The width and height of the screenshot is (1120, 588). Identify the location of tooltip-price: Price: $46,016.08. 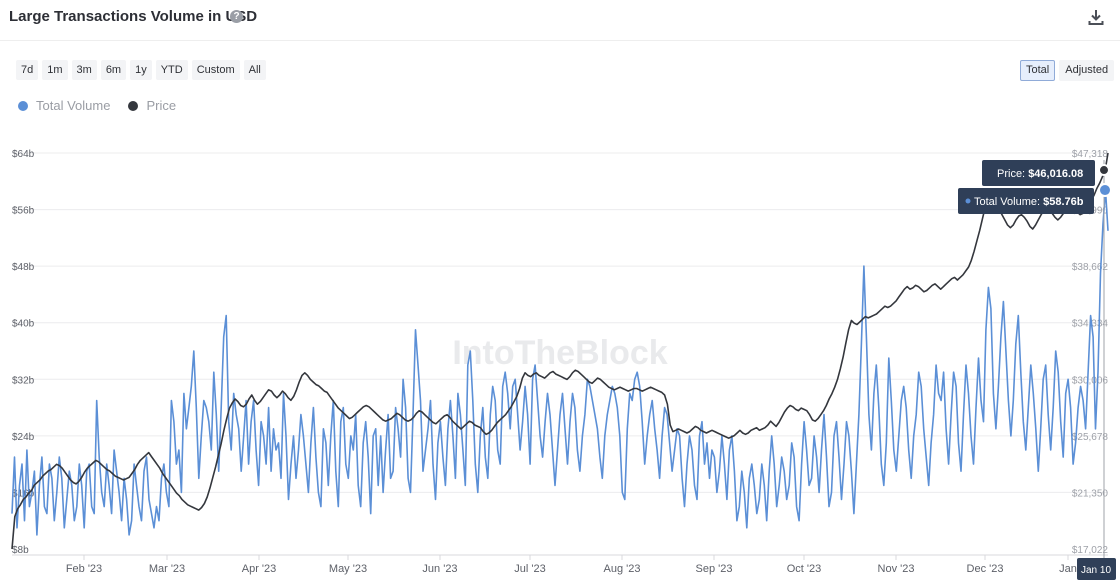
(1040, 174).